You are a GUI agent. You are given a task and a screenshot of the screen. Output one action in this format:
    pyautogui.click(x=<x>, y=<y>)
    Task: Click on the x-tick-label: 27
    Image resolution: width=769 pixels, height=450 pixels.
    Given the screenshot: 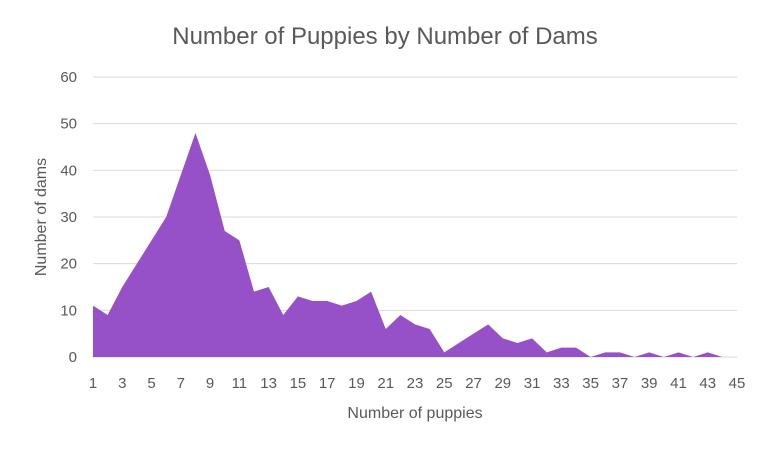 What is the action you would take?
    pyautogui.click(x=473, y=383)
    